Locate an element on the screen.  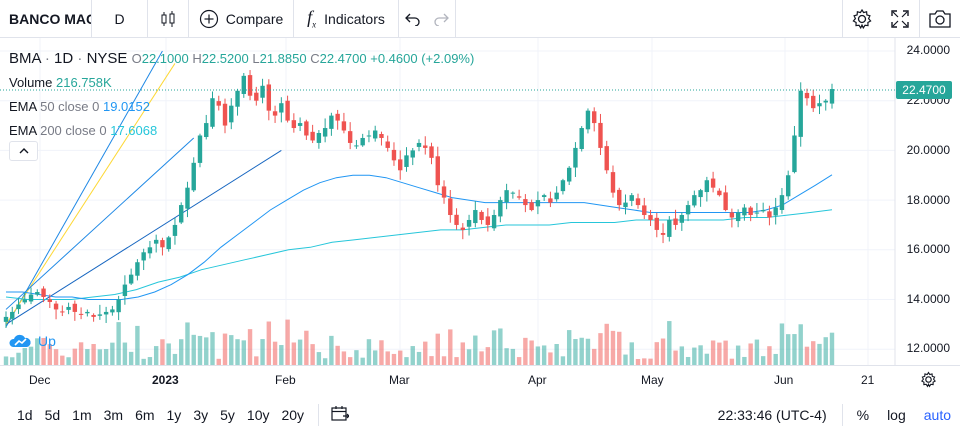
range-10y: 10y is located at coordinates (258, 414).